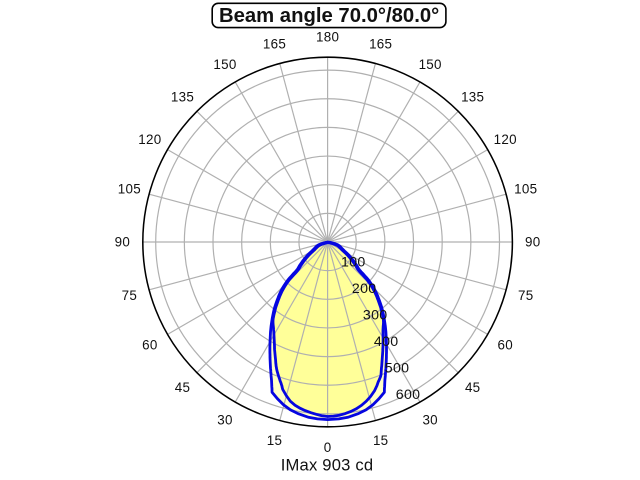 Image resolution: width=640 pixels, height=480 pixels. What do you see at coordinates (364, 289) in the screenshot?
I see `svg-text: 200` at bounding box center [364, 289].